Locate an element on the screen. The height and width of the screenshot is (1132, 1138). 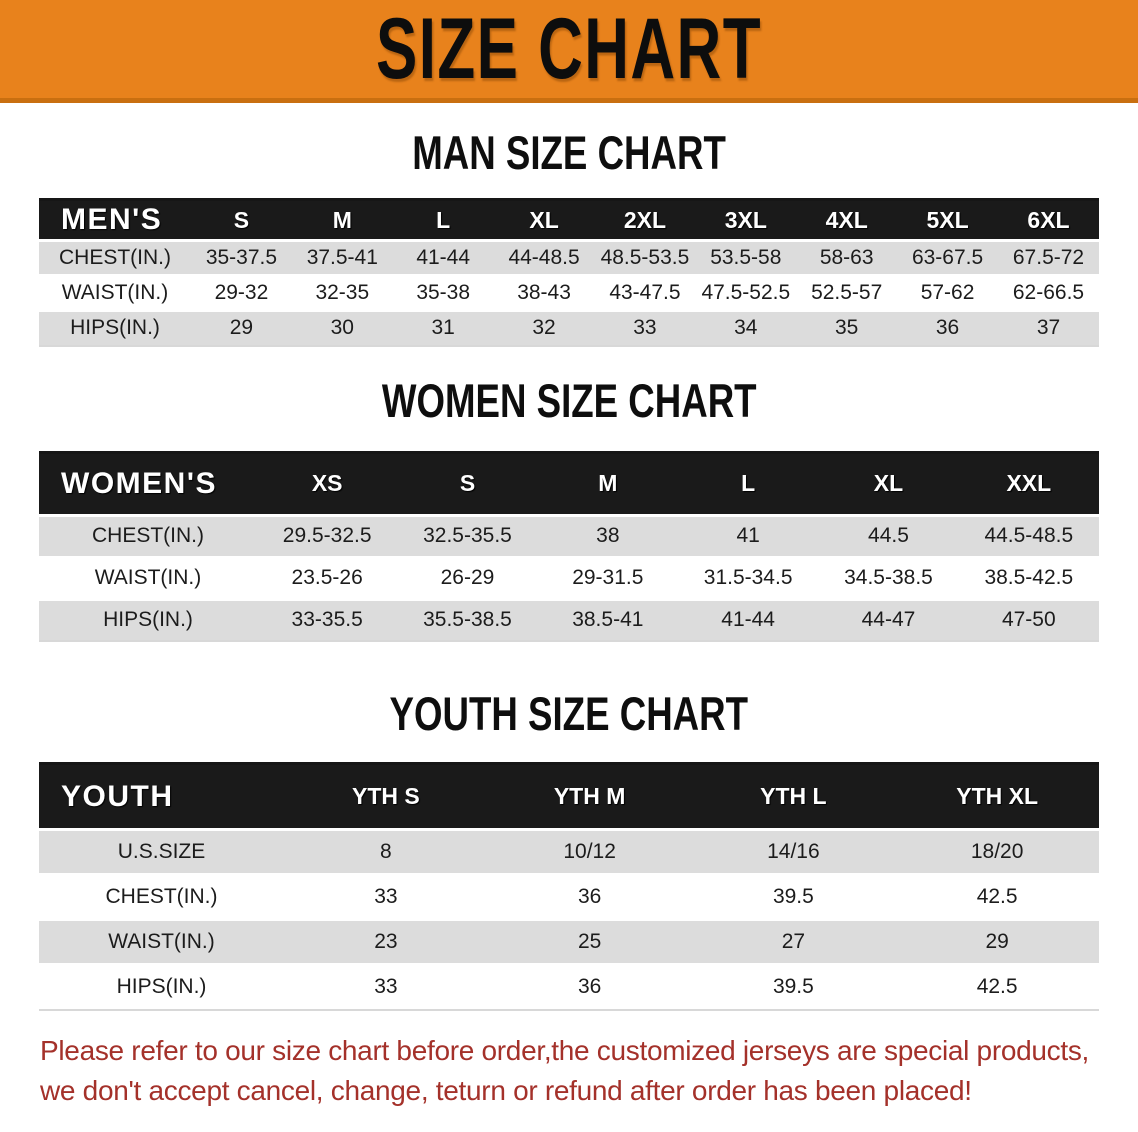
measurement-value: 44.5-48.5 is located at coordinates (1029, 535).